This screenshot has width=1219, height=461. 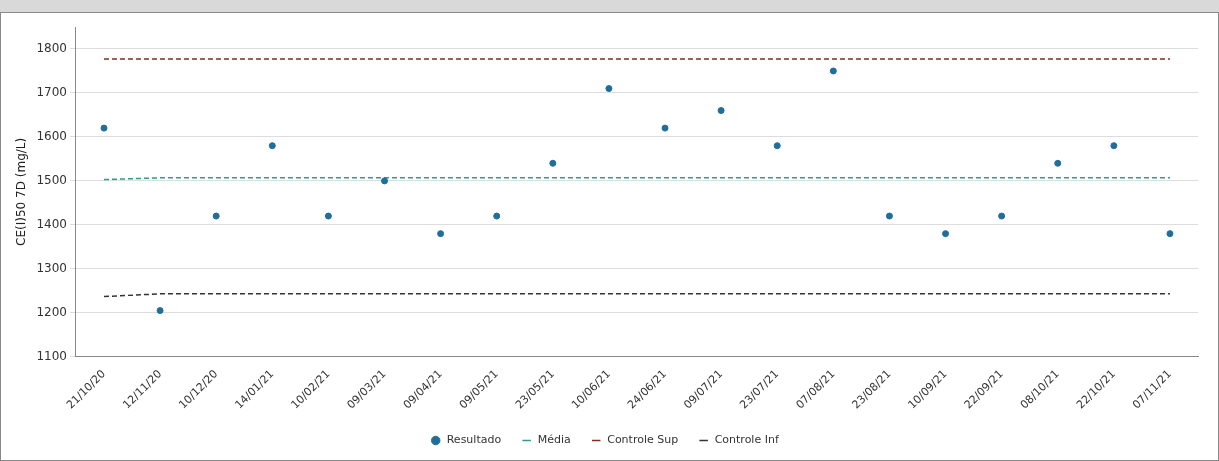 What do you see at coordinates (51, 267) in the screenshot?
I see `y-tick-label: 1300` at bounding box center [51, 267].